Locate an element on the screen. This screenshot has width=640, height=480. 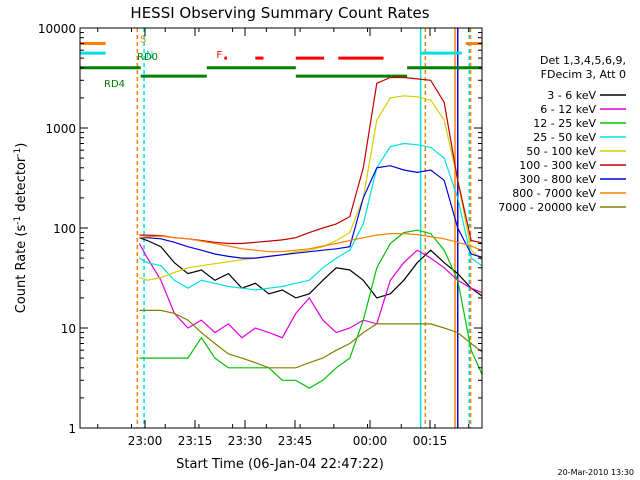
legend-label: 50 - 100 keV is located at coordinates (561, 151).